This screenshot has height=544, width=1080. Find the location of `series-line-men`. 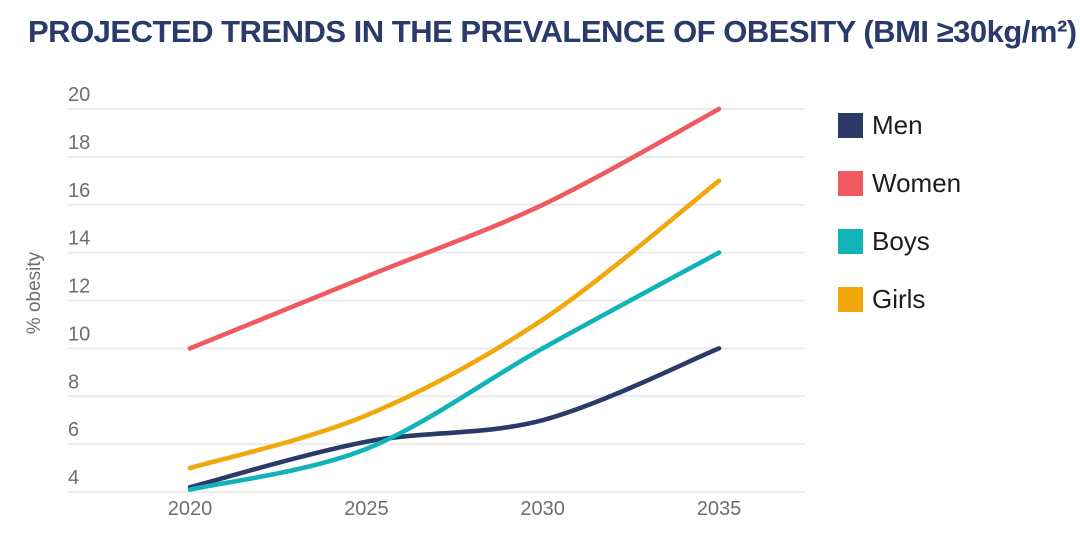

series-line-men is located at coordinates (454, 418).